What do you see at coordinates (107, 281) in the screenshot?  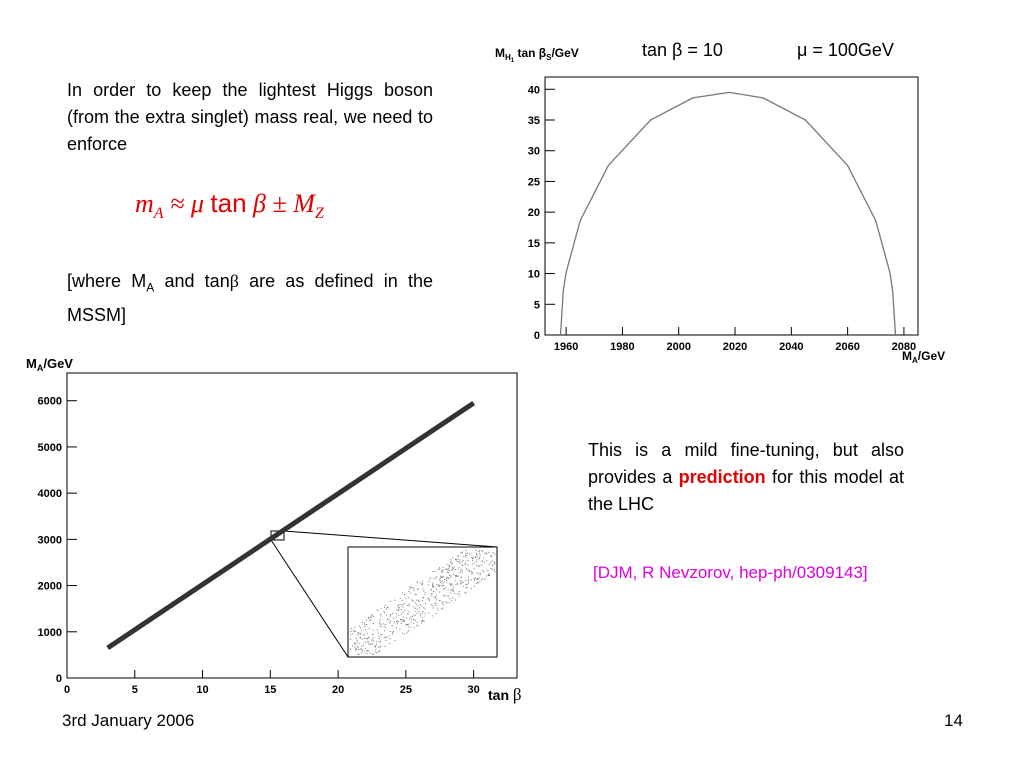 I see `text-part: [where M` at bounding box center [107, 281].